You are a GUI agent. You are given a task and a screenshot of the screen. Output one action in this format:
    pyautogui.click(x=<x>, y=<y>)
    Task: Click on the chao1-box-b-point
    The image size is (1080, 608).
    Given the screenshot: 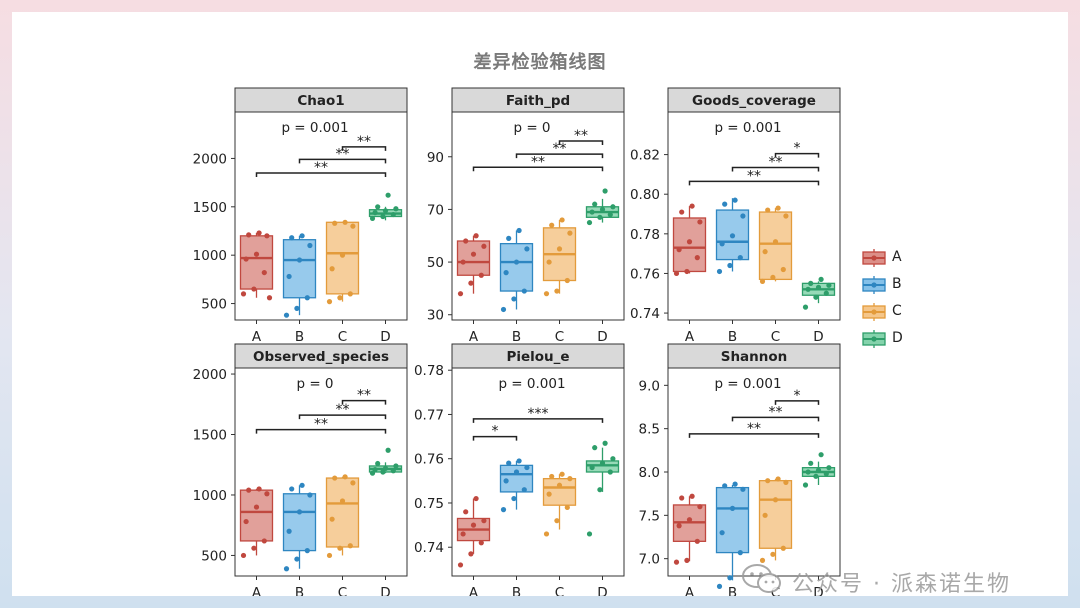 What is the action you would take?
    pyautogui.click(x=292, y=238)
    